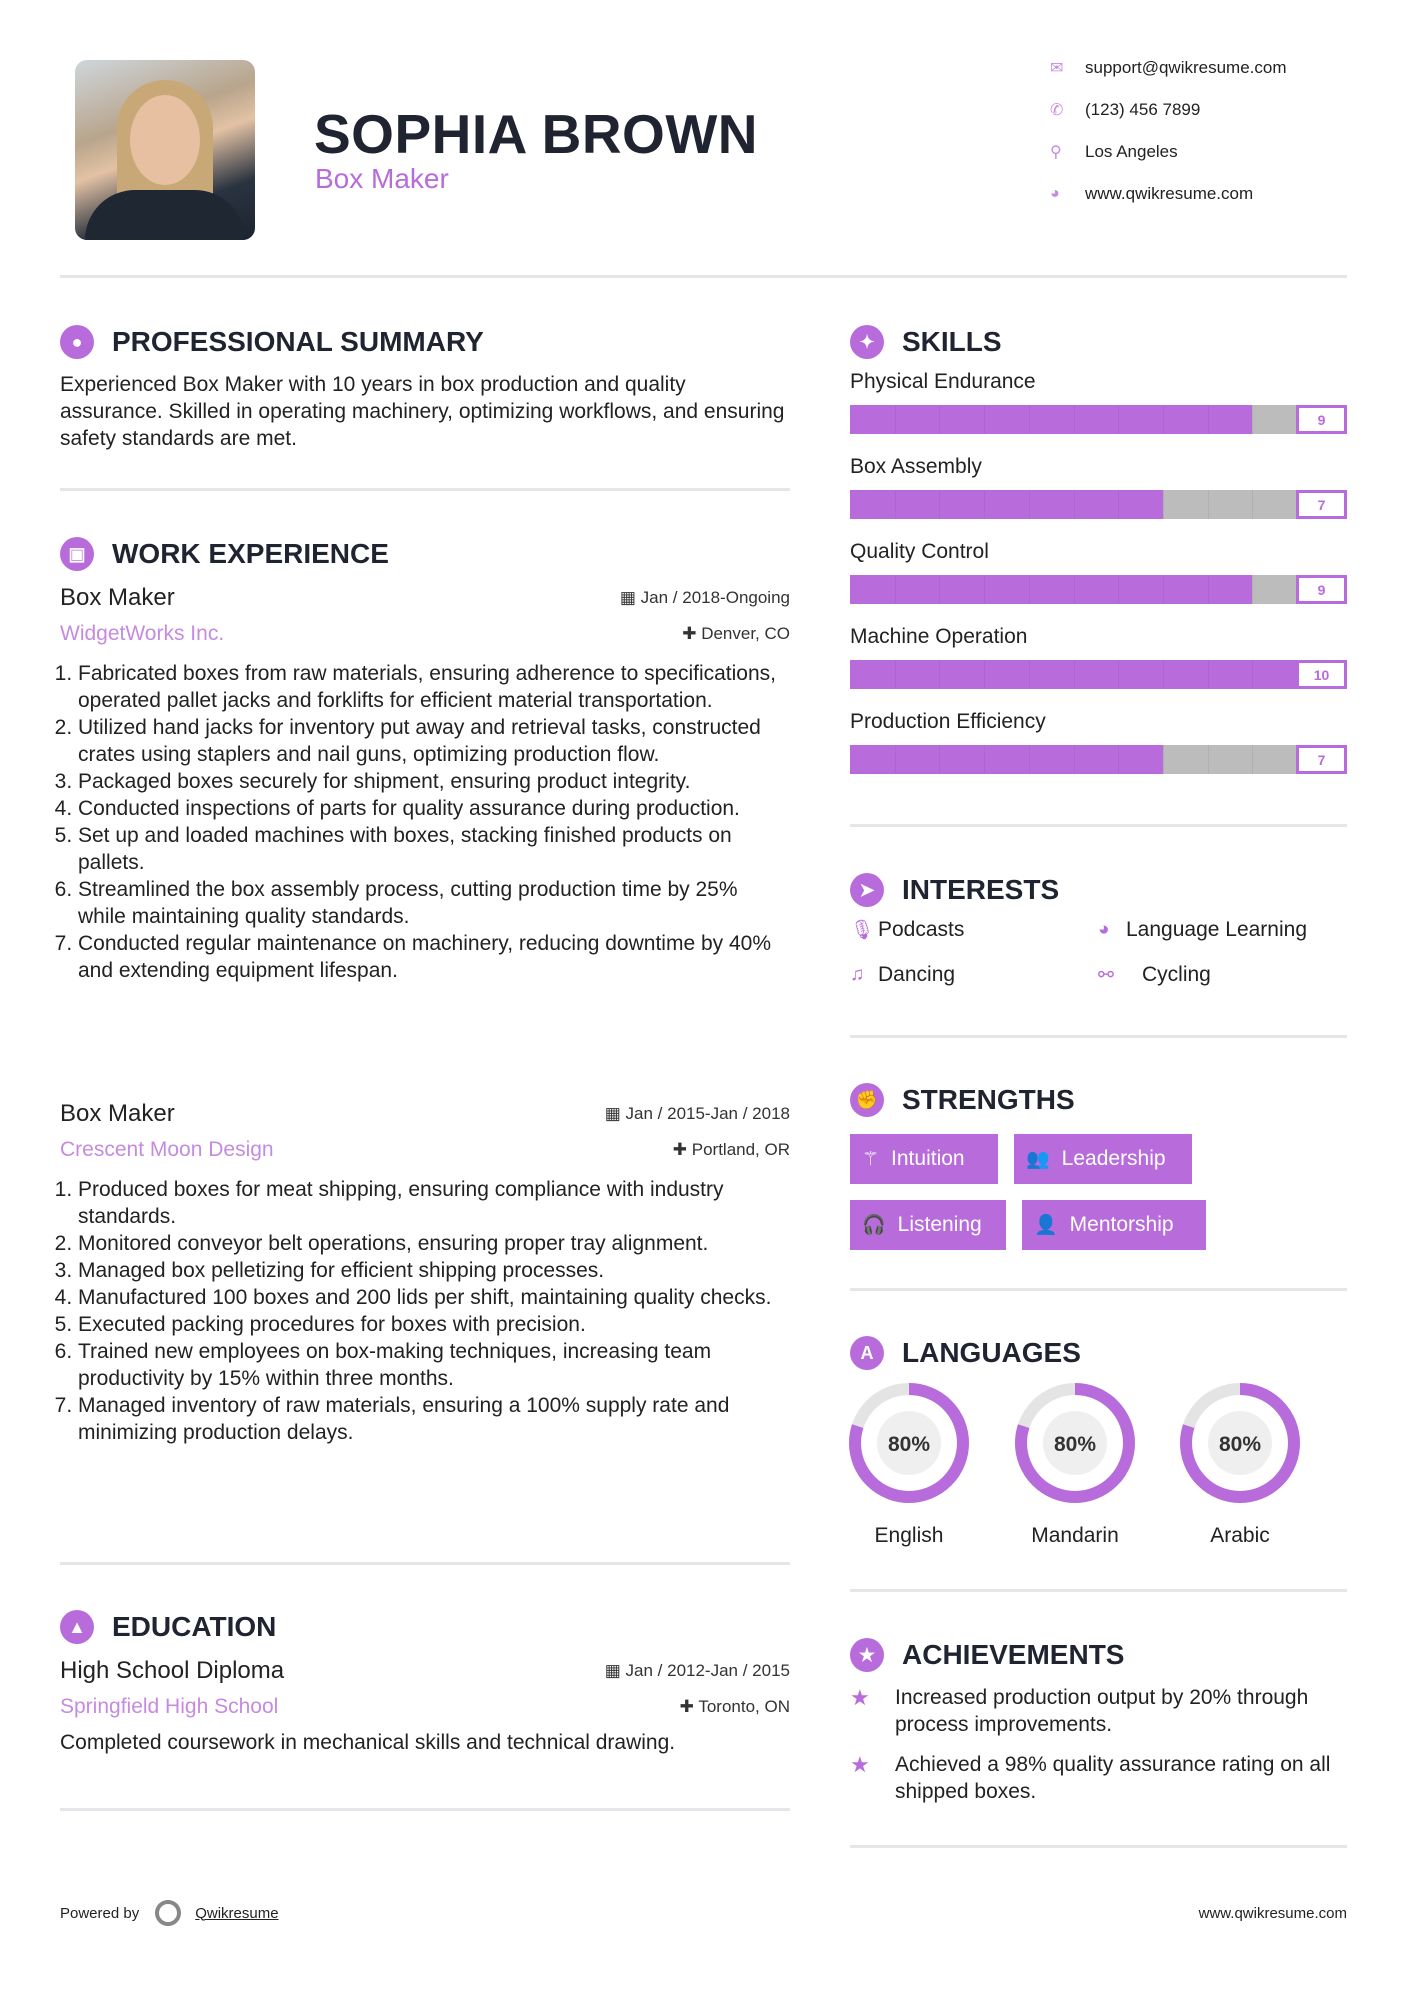 The height and width of the screenshot is (1990, 1407). I want to click on strength-label: Leadership, so click(1113, 1158).